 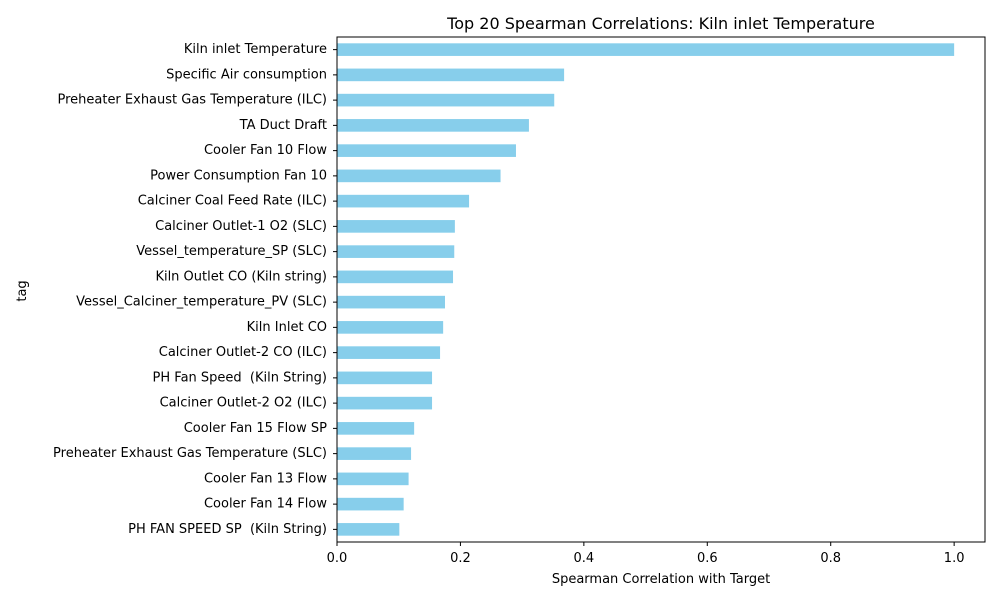 I want to click on y-tick-label: Kiln Inlet CO, so click(x=287, y=327).